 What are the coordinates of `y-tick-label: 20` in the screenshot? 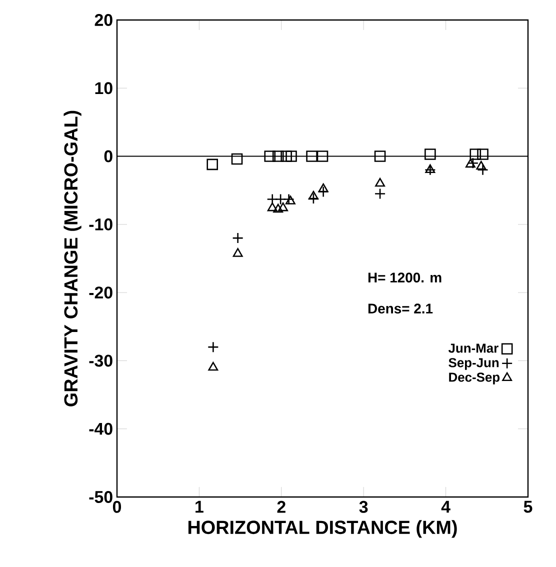 It's located at (103, 20).